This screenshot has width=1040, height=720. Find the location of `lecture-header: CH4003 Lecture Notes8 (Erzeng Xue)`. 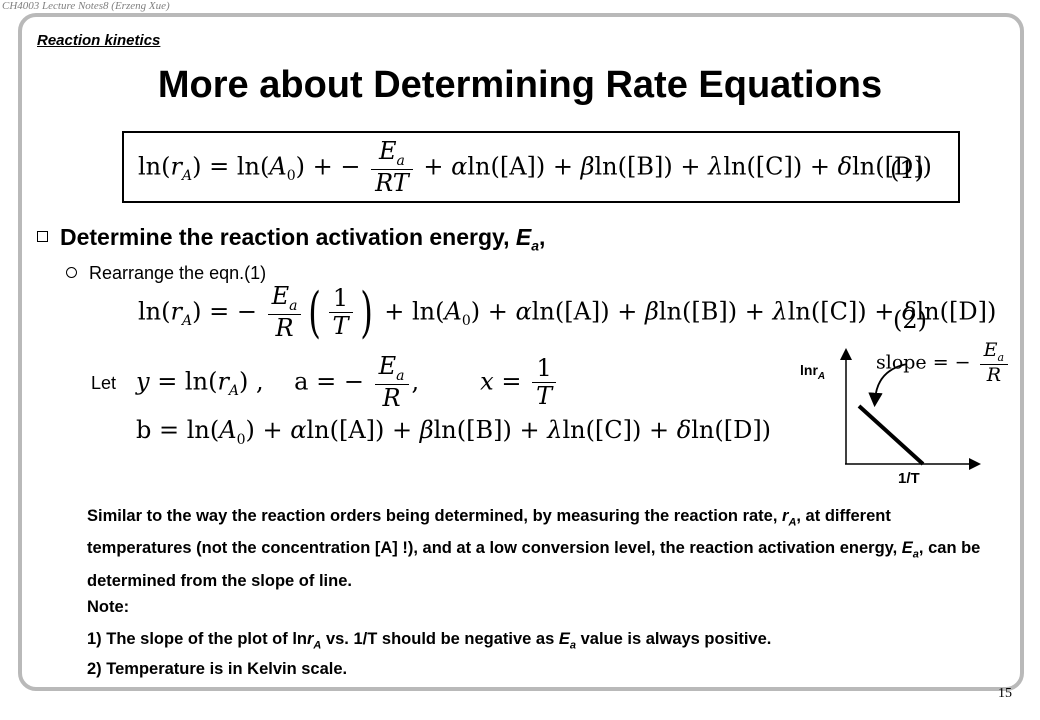

lecture-header: CH4003 Lecture Notes8 (Erzeng Xue) is located at coordinates (86, 6).